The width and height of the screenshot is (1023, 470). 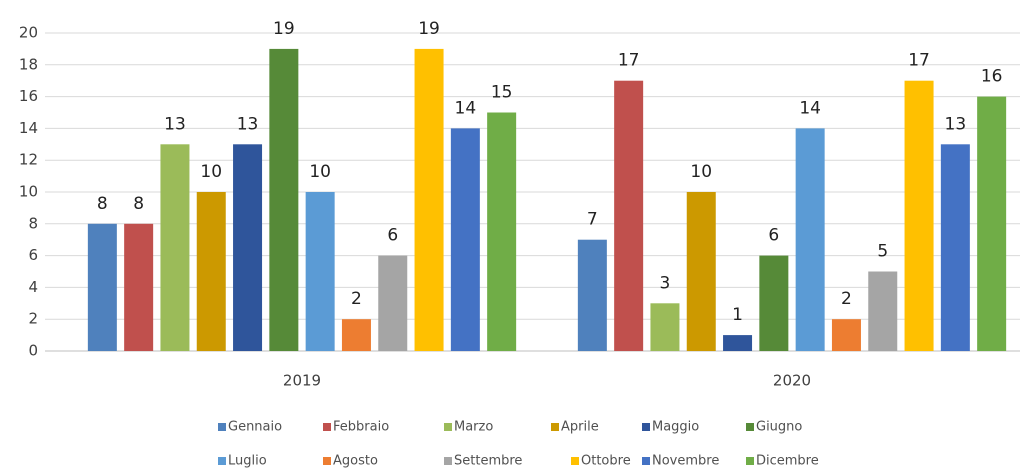 I want to click on y-tick-label: 18, so click(x=28, y=64).